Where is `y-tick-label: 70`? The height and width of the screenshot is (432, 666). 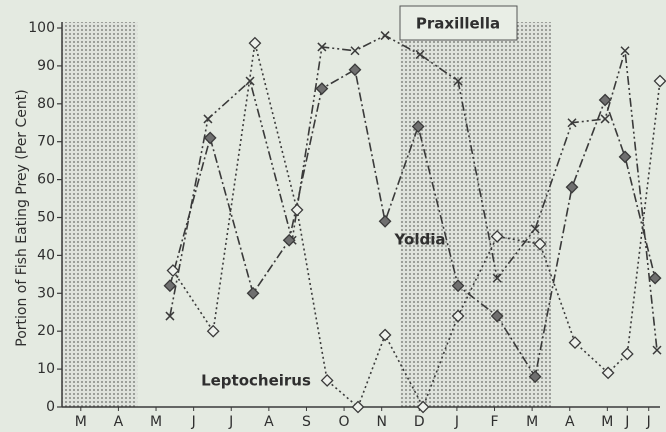
y-tick-label: 70 is located at coordinates (46, 142).